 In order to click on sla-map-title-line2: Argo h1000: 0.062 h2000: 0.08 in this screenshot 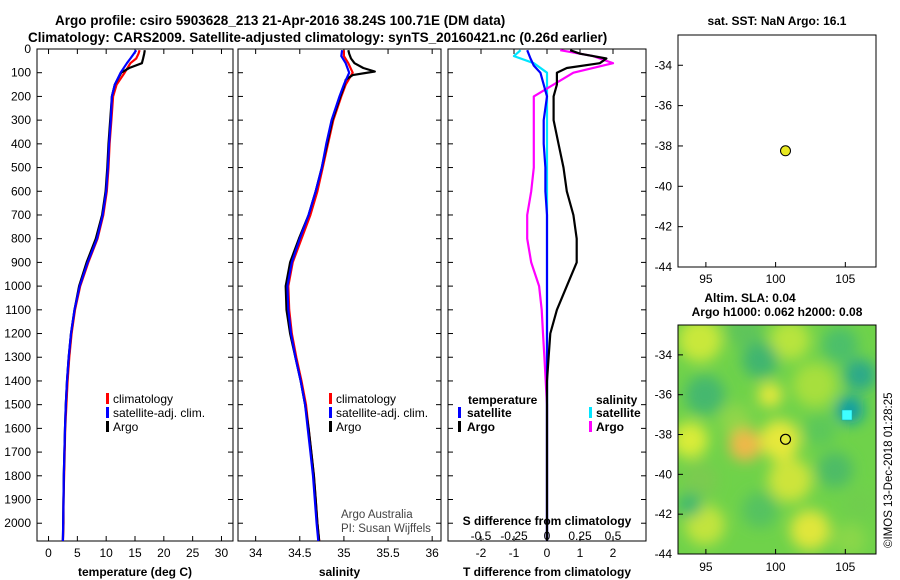, I will do `click(777, 312)`.